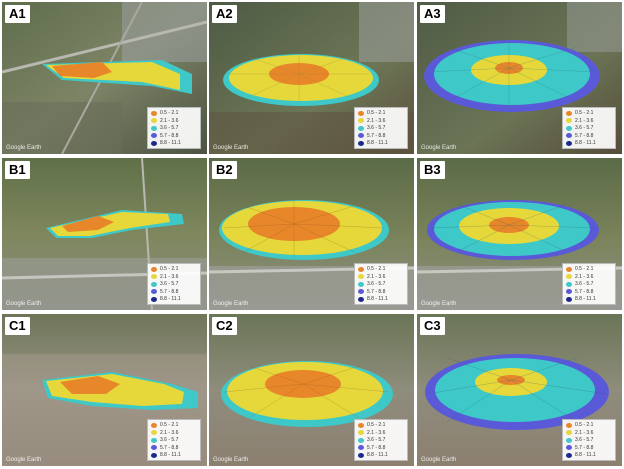 This screenshot has width=624, height=469. I want to click on panel-label: A3, so click(432, 14).